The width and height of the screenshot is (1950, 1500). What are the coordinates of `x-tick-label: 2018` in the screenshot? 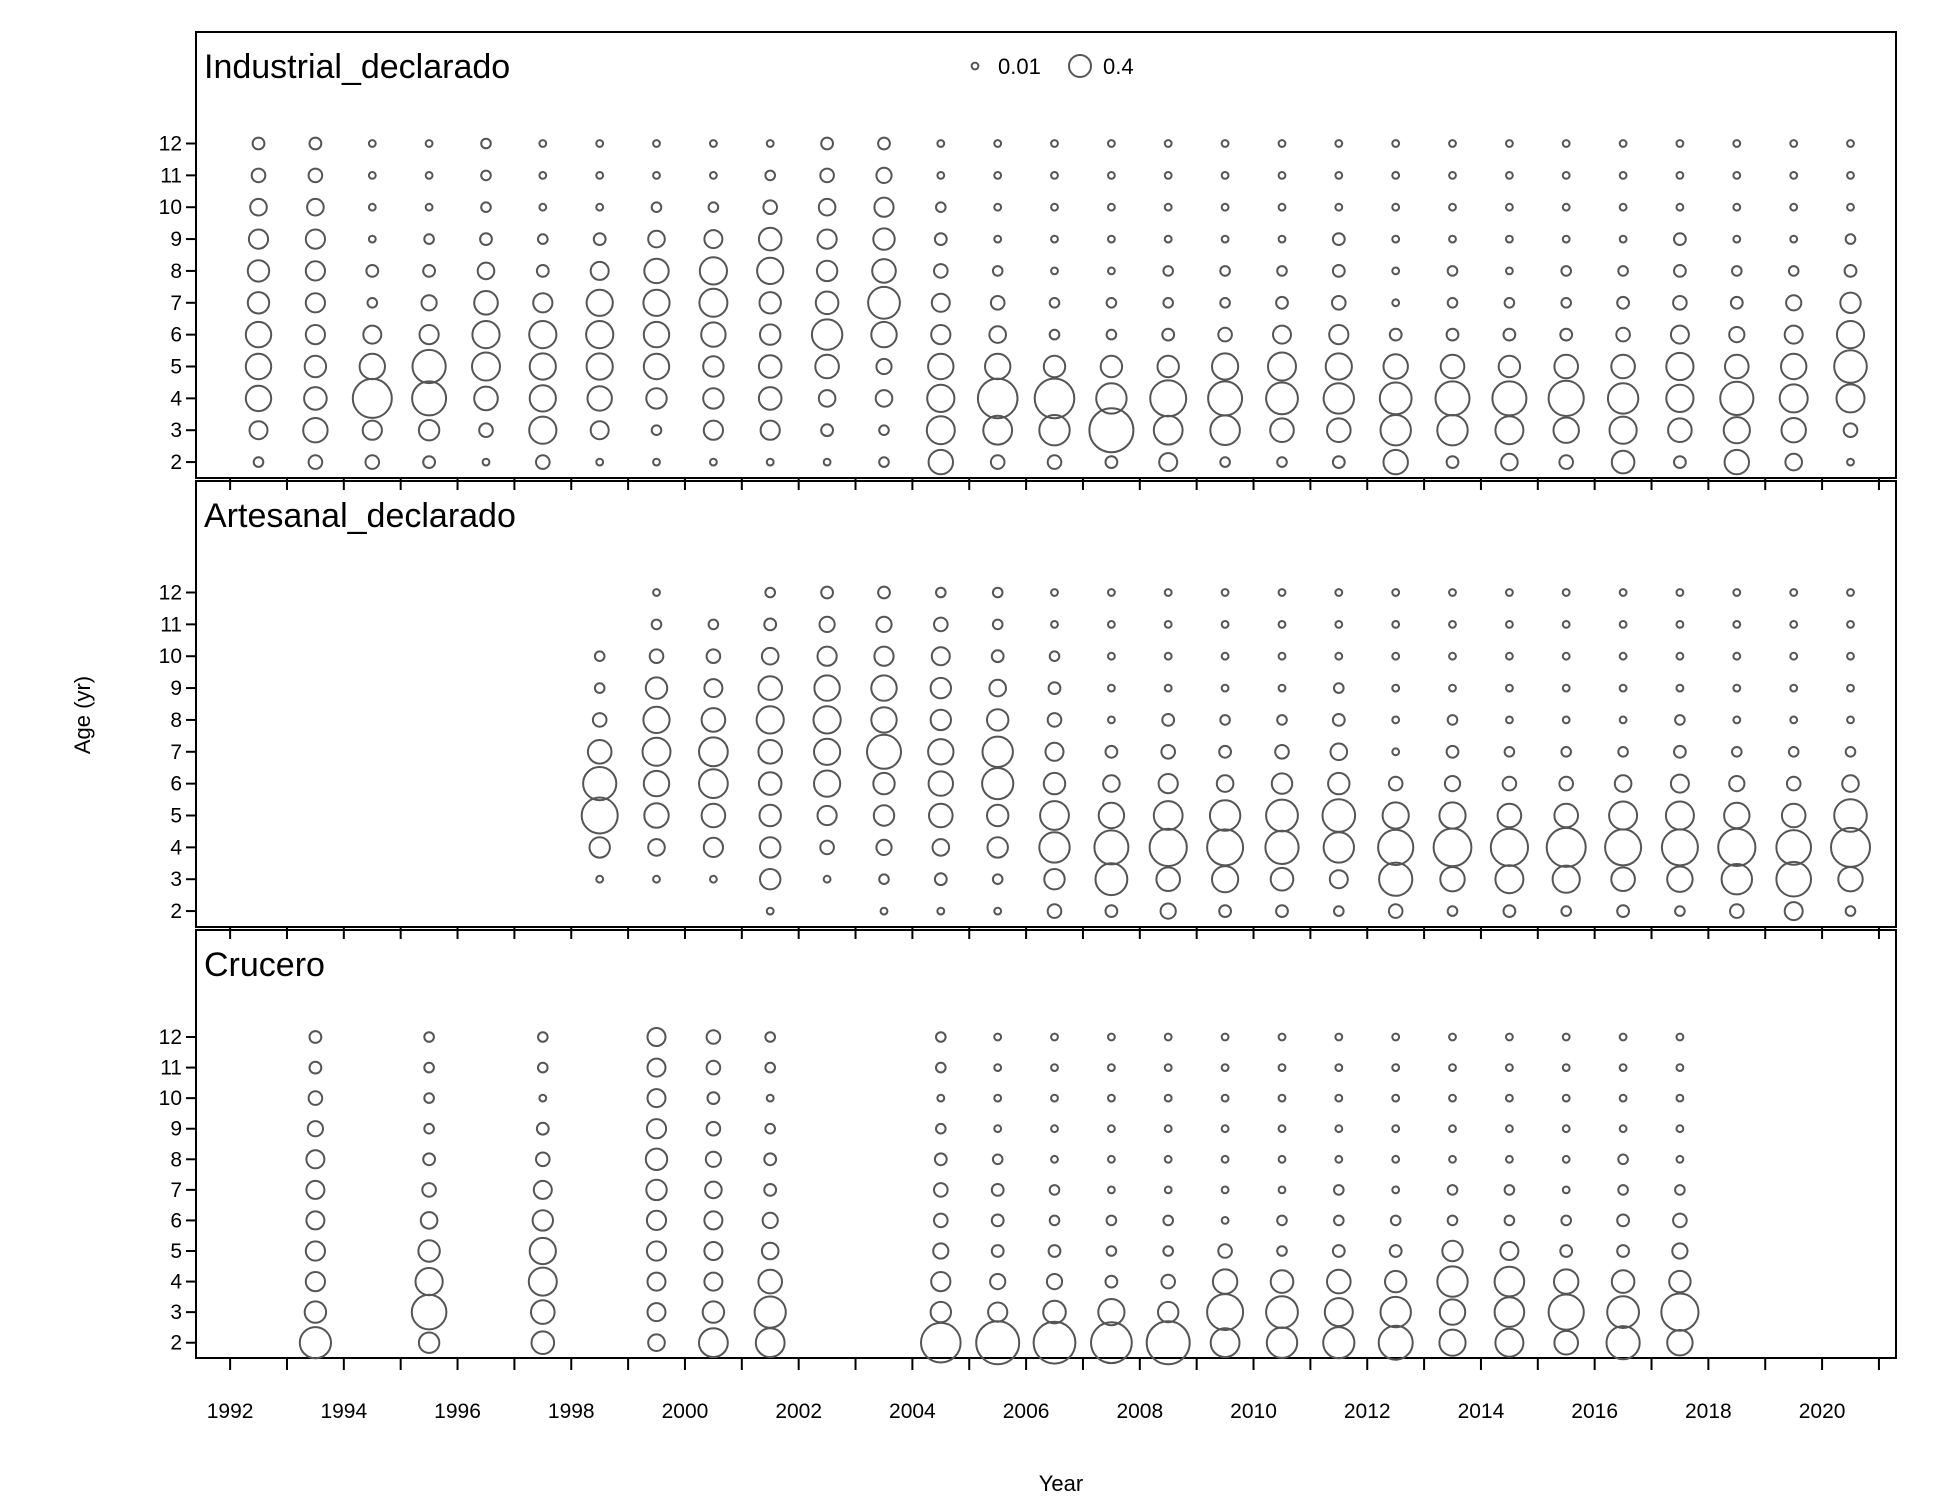 It's located at (1708, 1411).